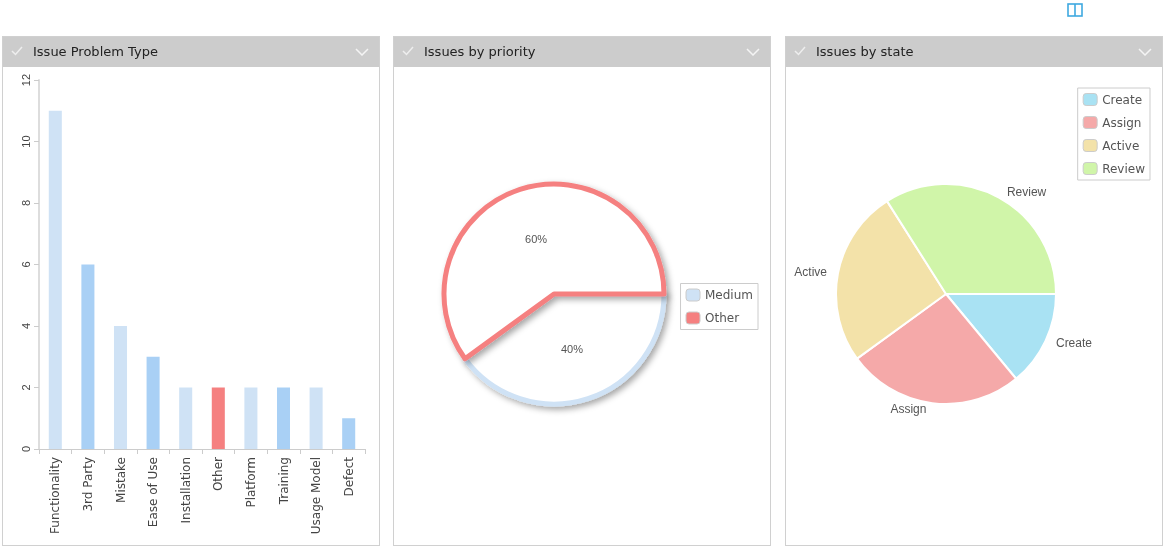  Describe the element at coordinates (250, 482) in the screenshot. I see `x-tick-label: Platform` at that location.